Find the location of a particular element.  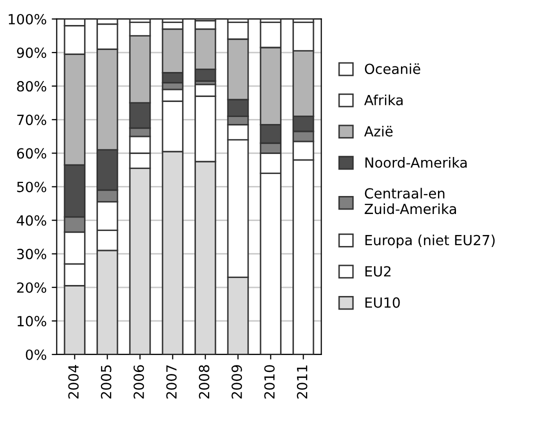

x-tick-label: 2008 is located at coordinates (204, 382).